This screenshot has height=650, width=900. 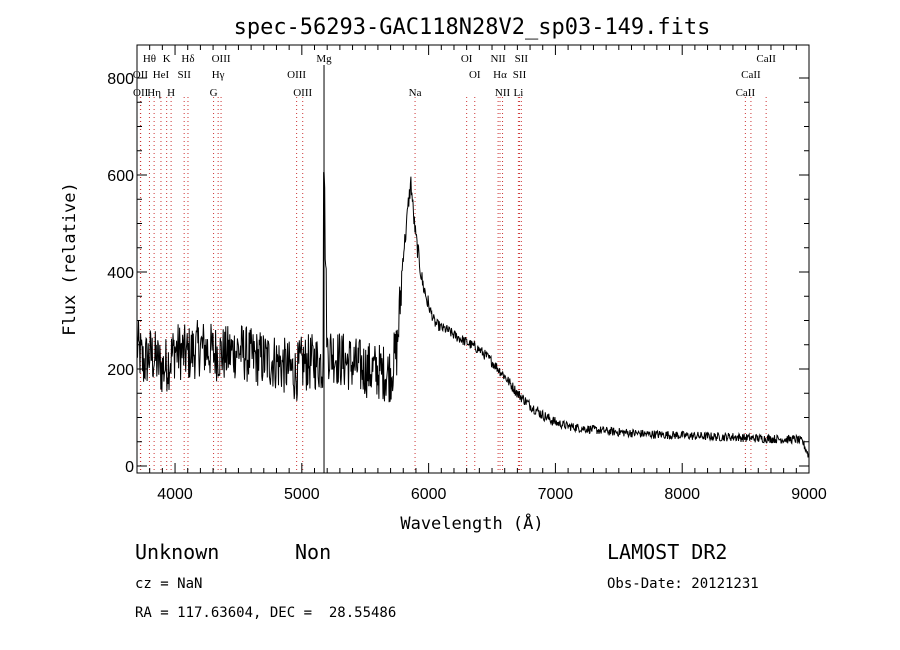 I want to click on spectral-class: Unknown, so click(x=177, y=552).